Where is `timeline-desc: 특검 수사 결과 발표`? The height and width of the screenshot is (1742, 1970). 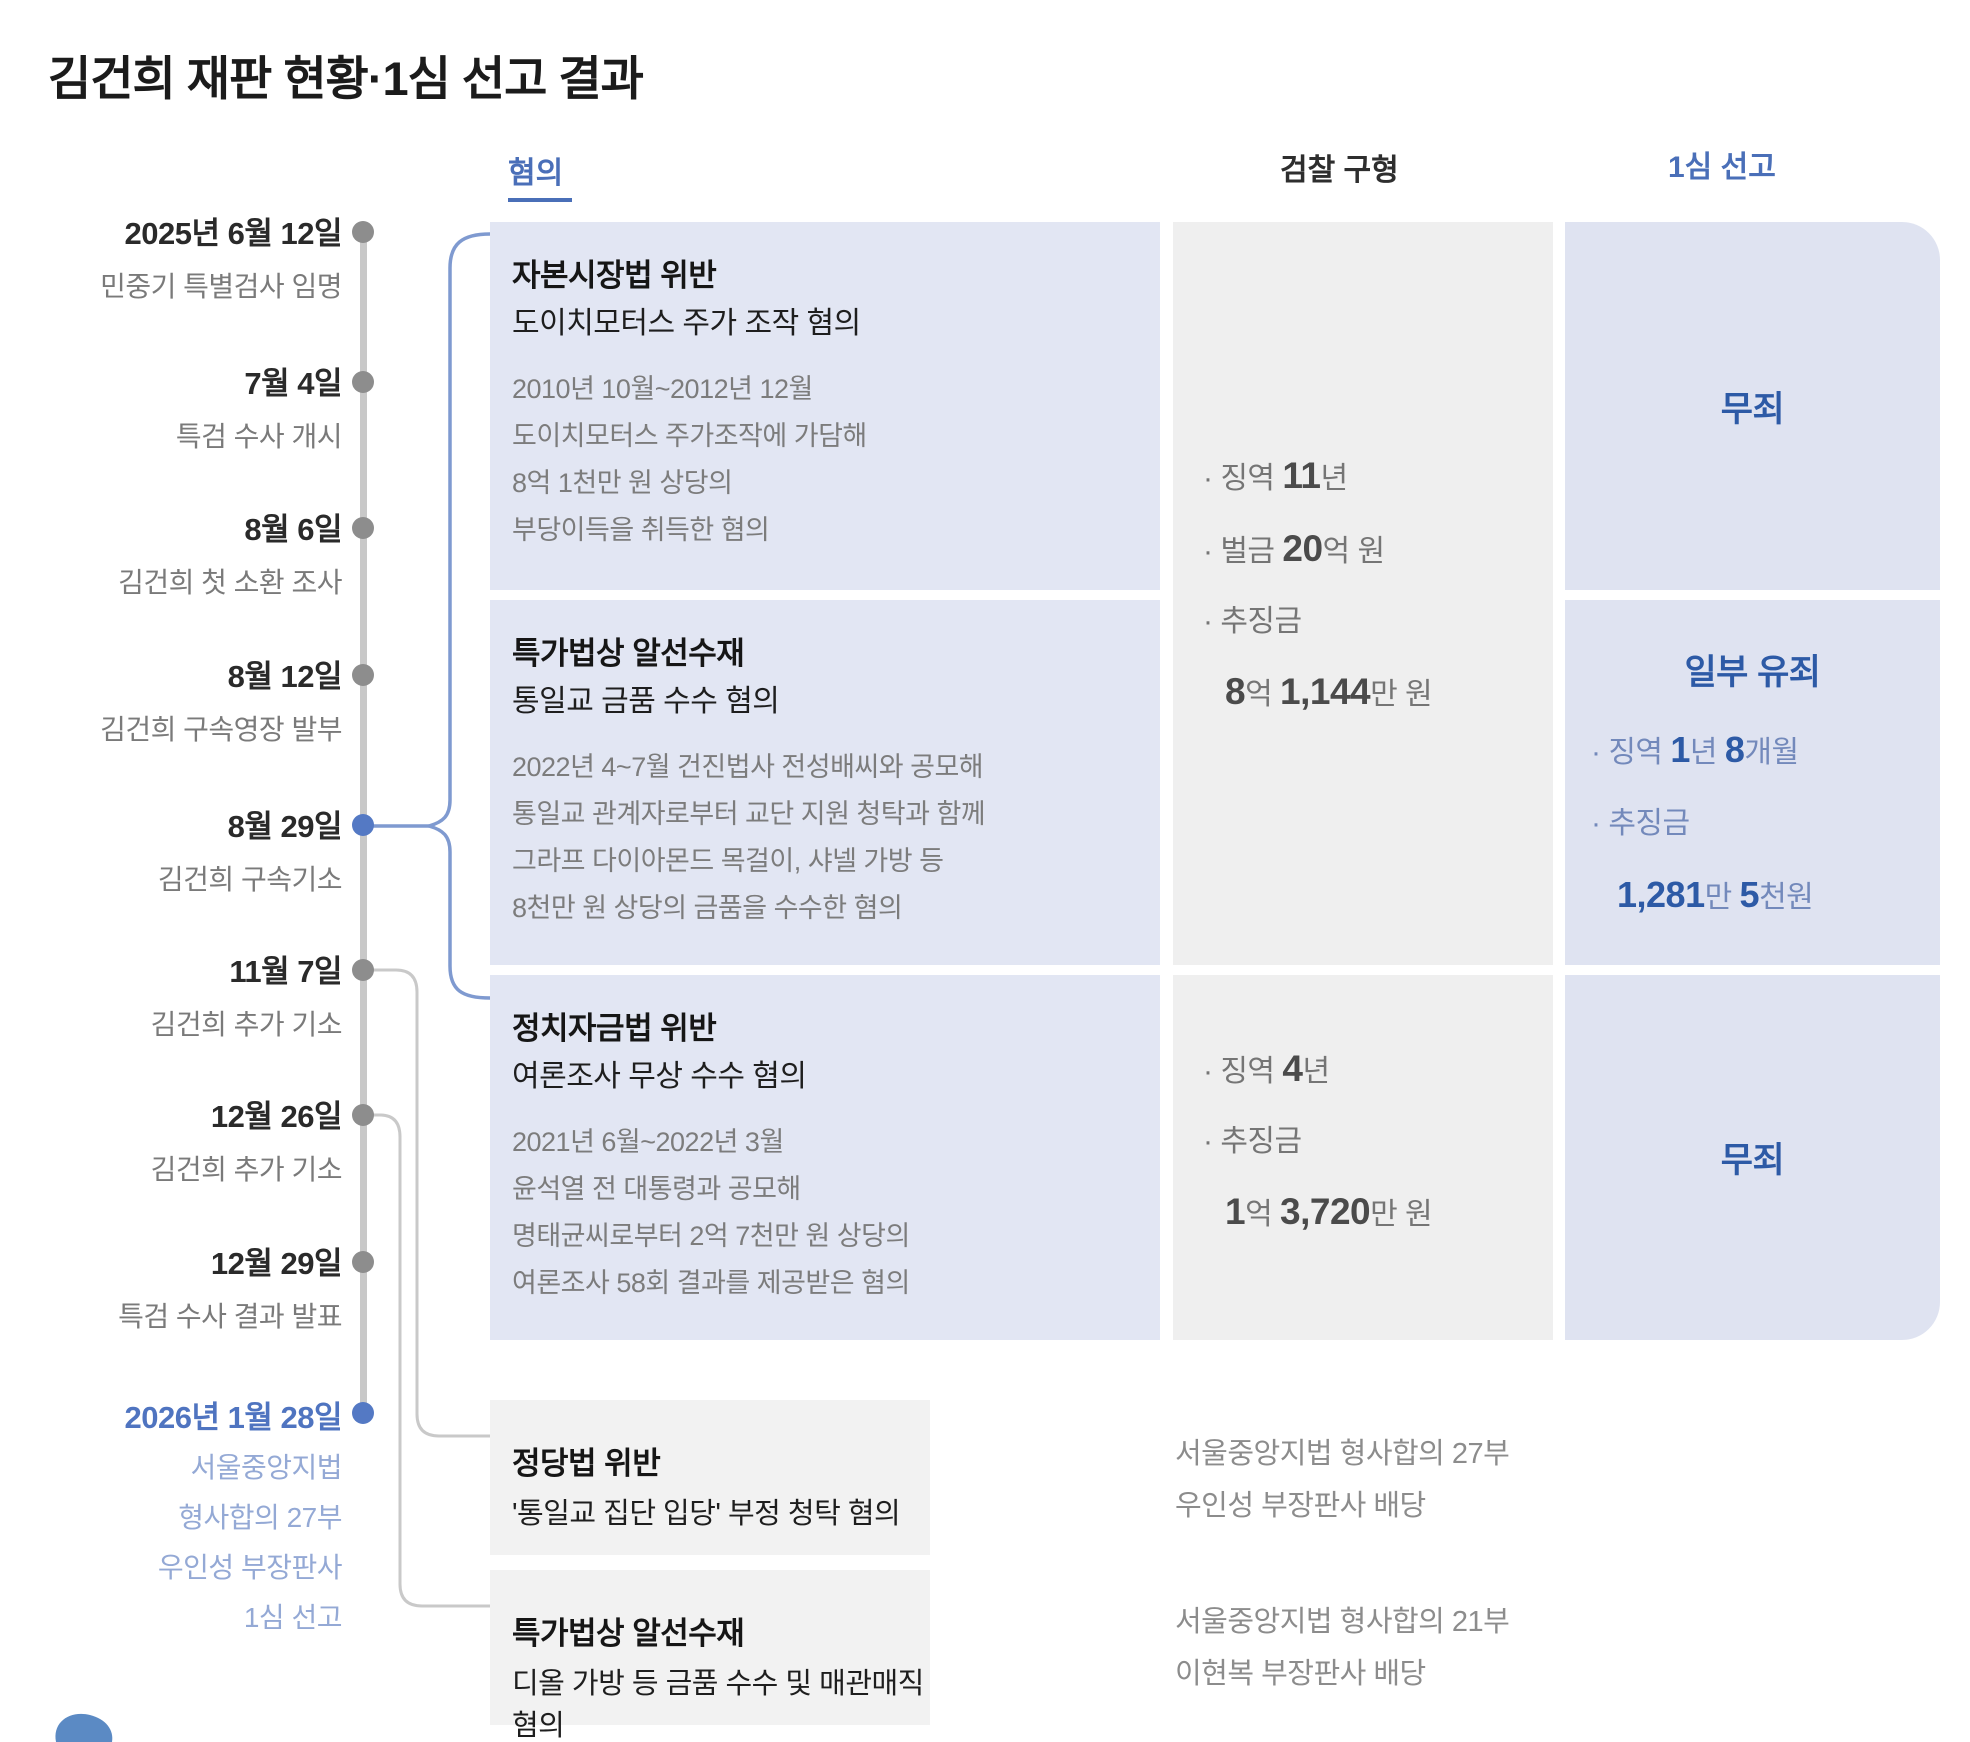 timeline-desc: 특검 수사 결과 발표 is located at coordinates (230, 1316).